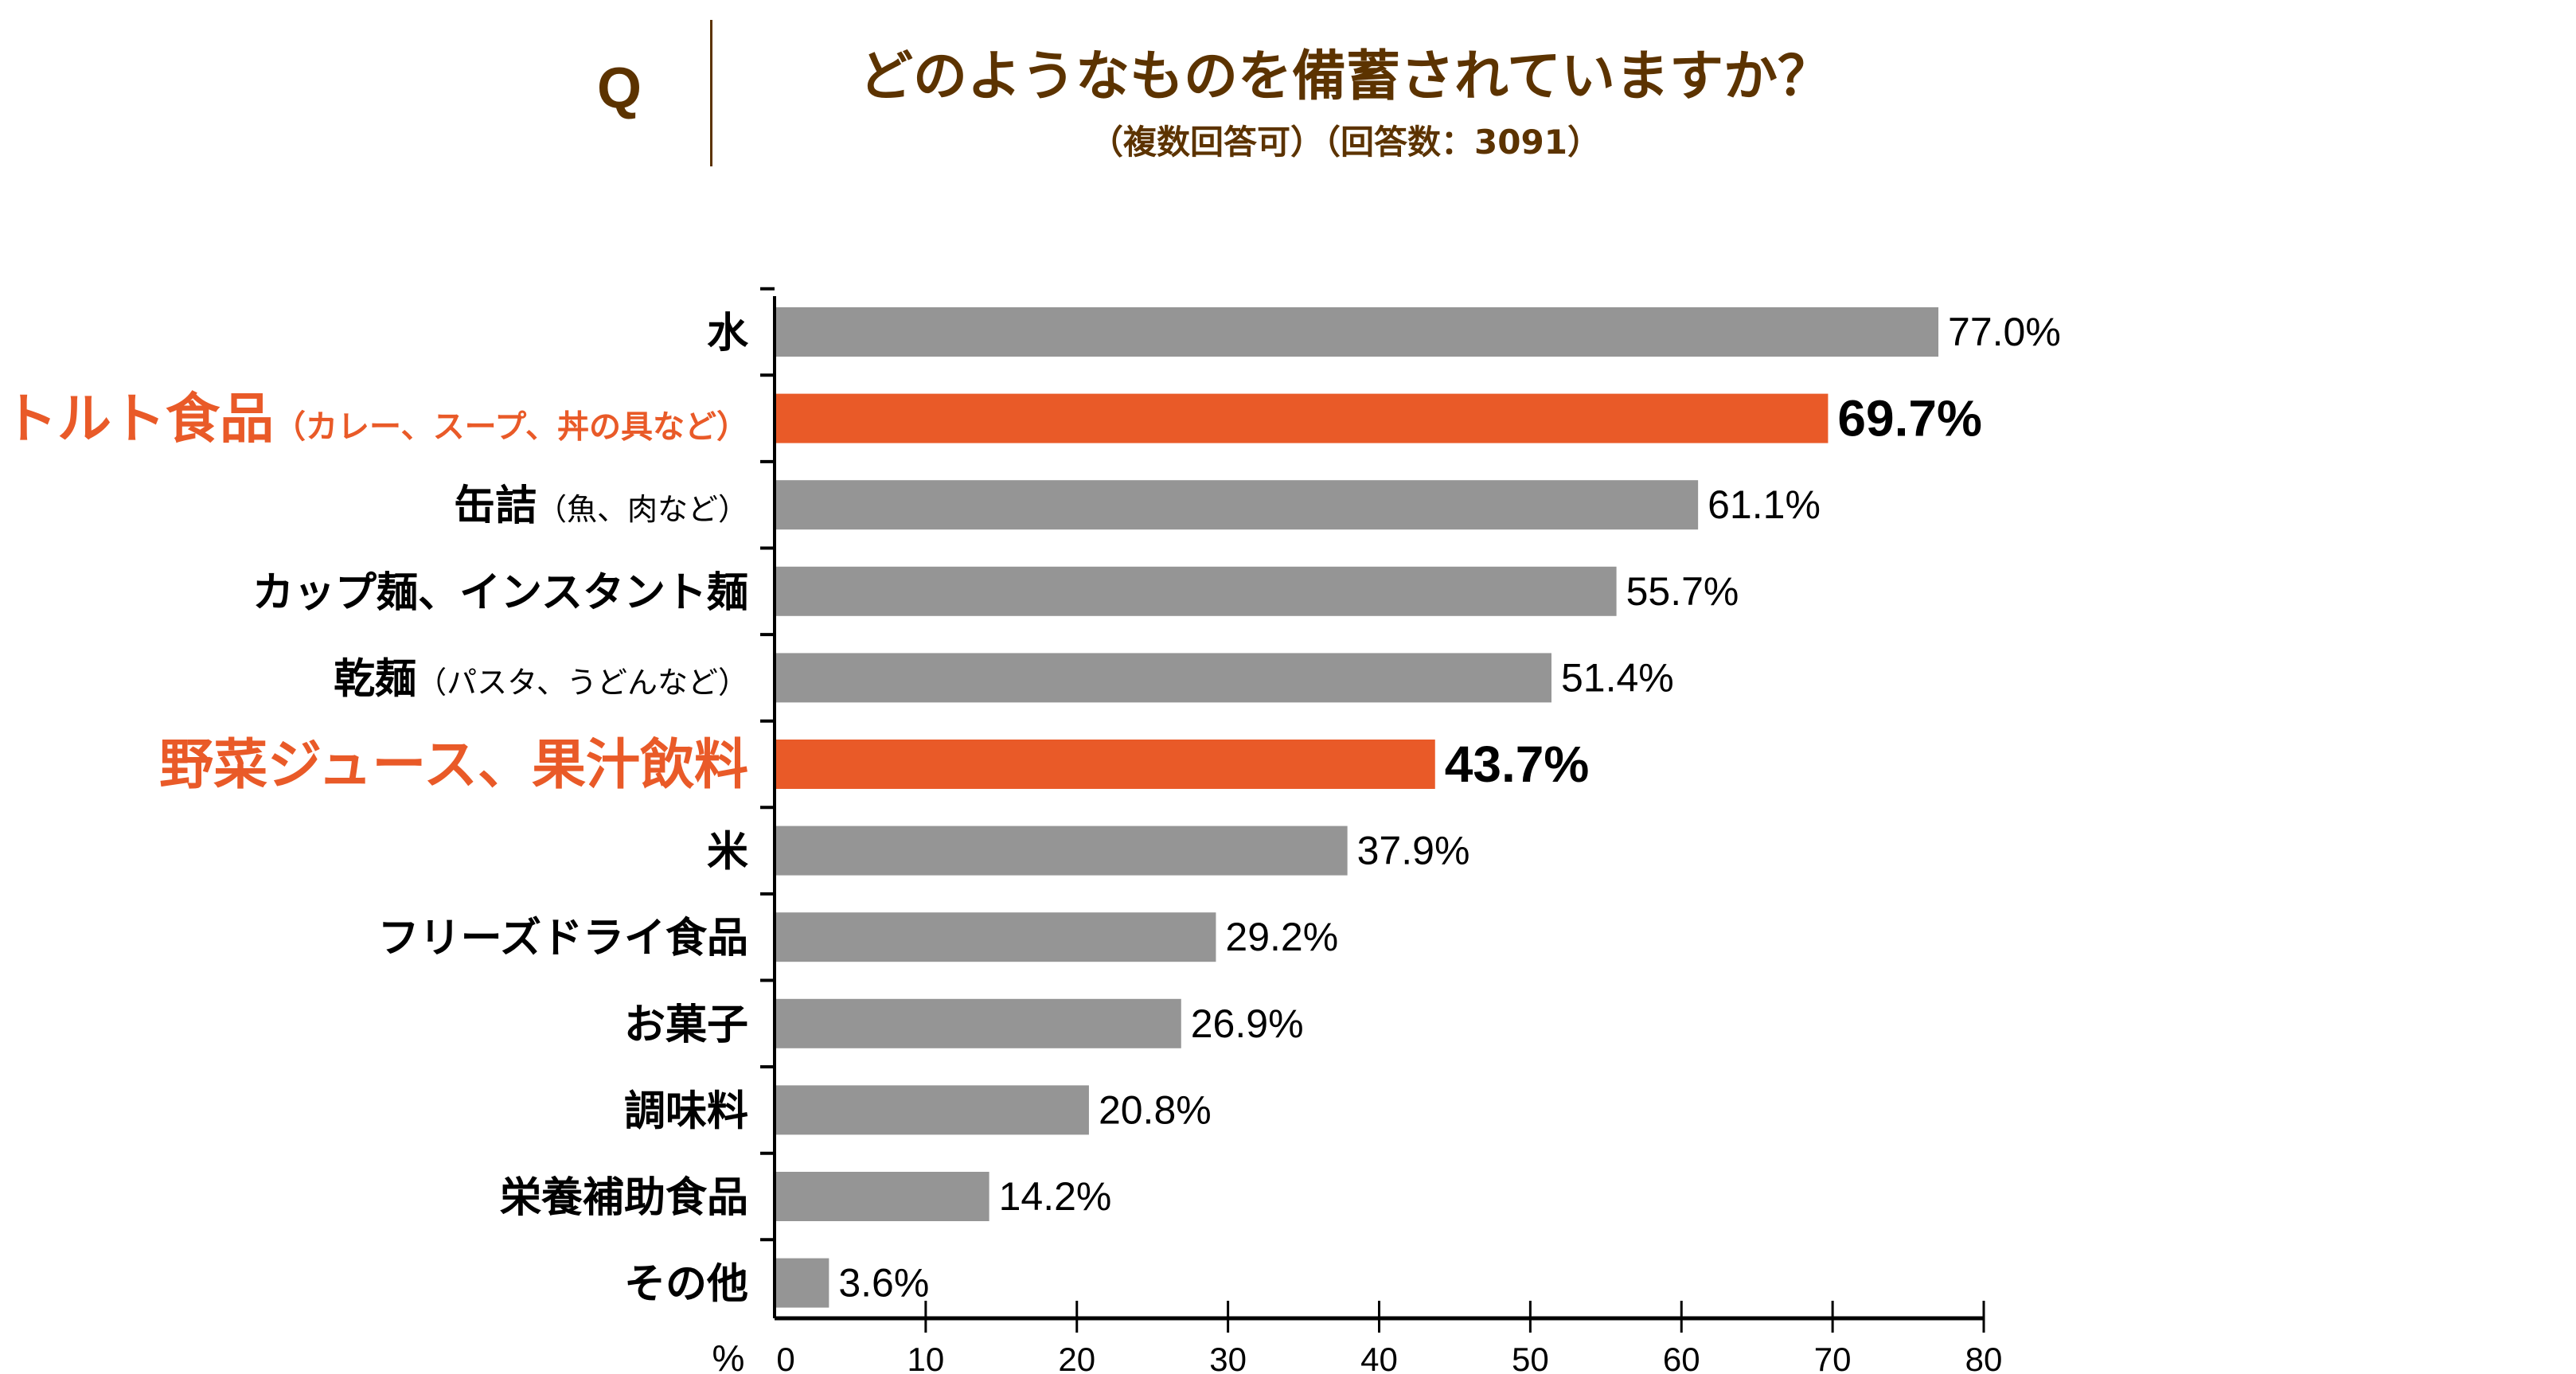 The image size is (2576, 1374). Describe the element at coordinates (1155, 1109) in the screenshot. I see `data-label: 20.8%` at that location.